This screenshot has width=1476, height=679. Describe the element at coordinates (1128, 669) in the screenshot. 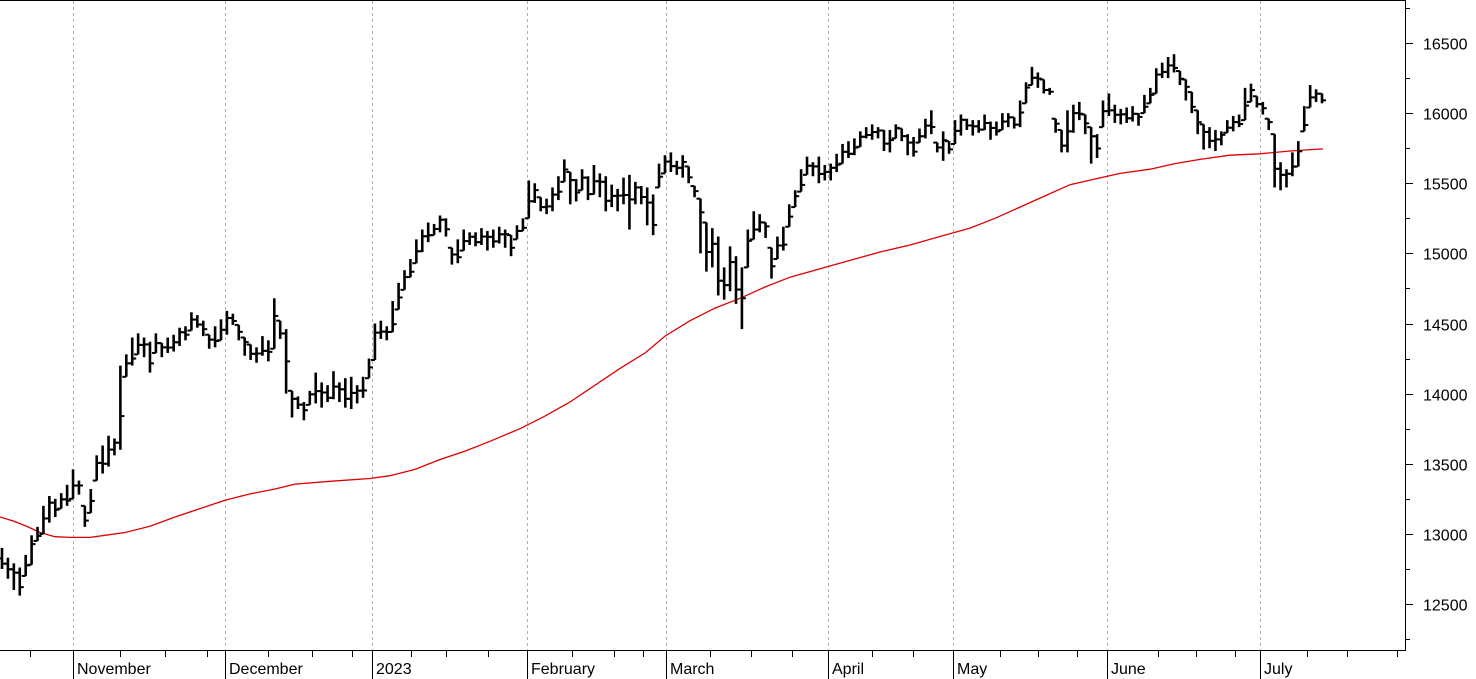

I see `x-tick-label-7: June` at that location.